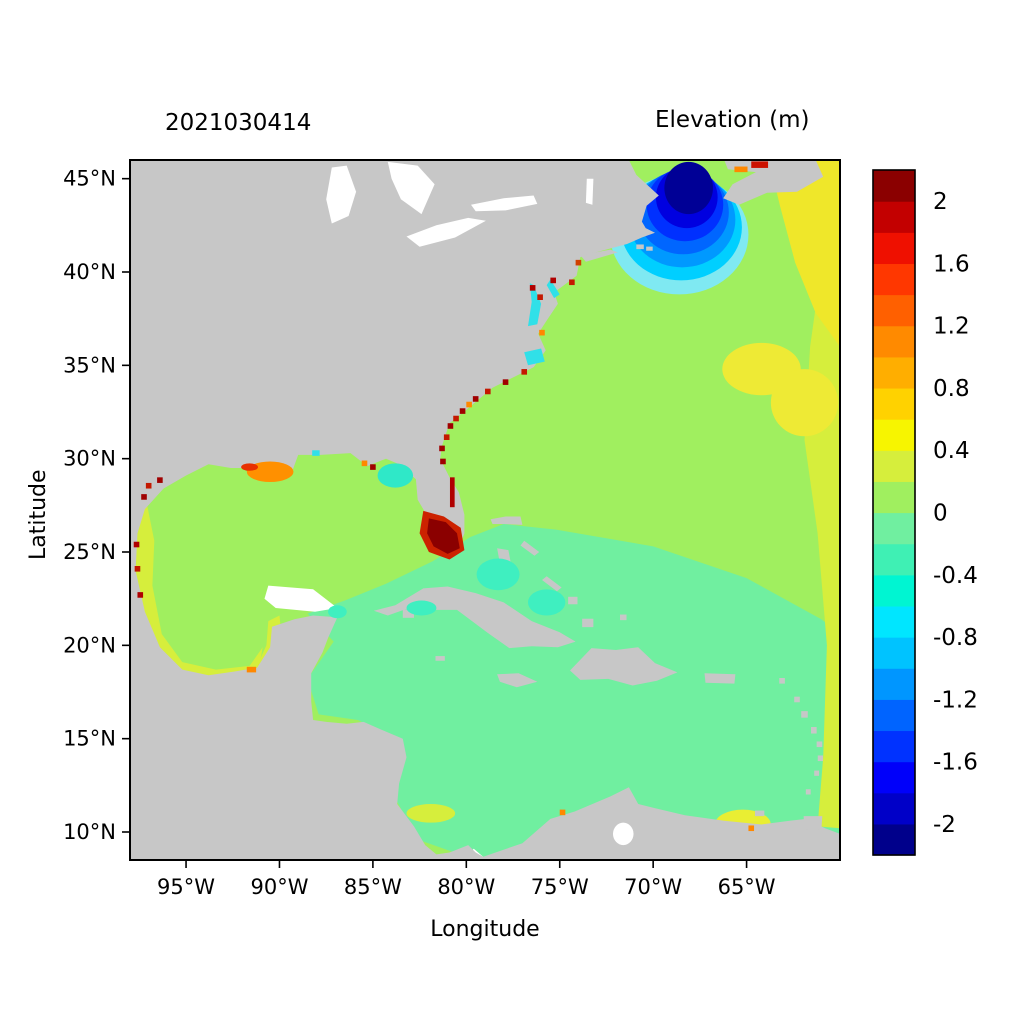  What do you see at coordinates (270, 471) in the screenshot?
I see `overlay-louisiana-orange` at bounding box center [270, 471].